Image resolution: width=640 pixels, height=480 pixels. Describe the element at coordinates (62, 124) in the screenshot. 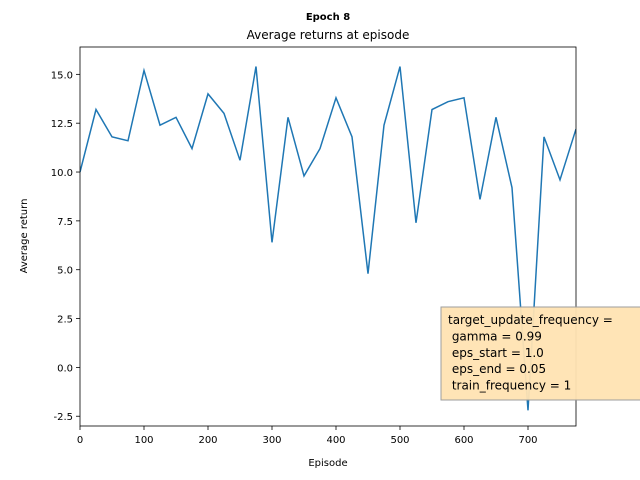

I see `y-tick-label: 12.5` at that location.